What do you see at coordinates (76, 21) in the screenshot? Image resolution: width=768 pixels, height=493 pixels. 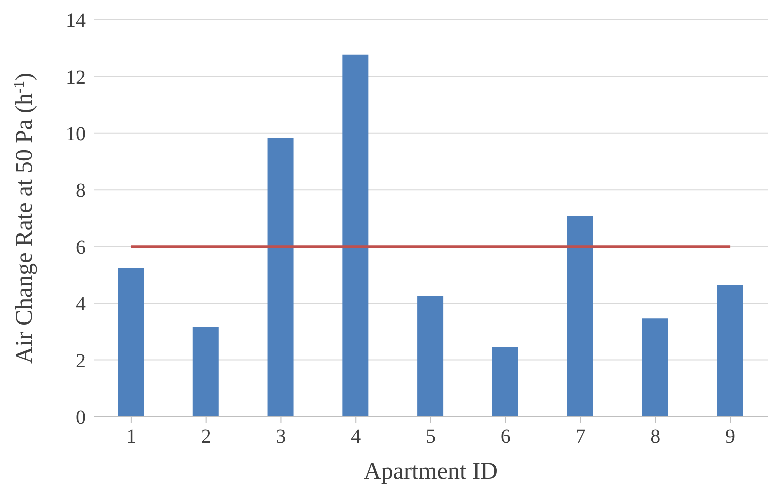 I see `y-tick-label: 14` at bounding box center [76, 21].